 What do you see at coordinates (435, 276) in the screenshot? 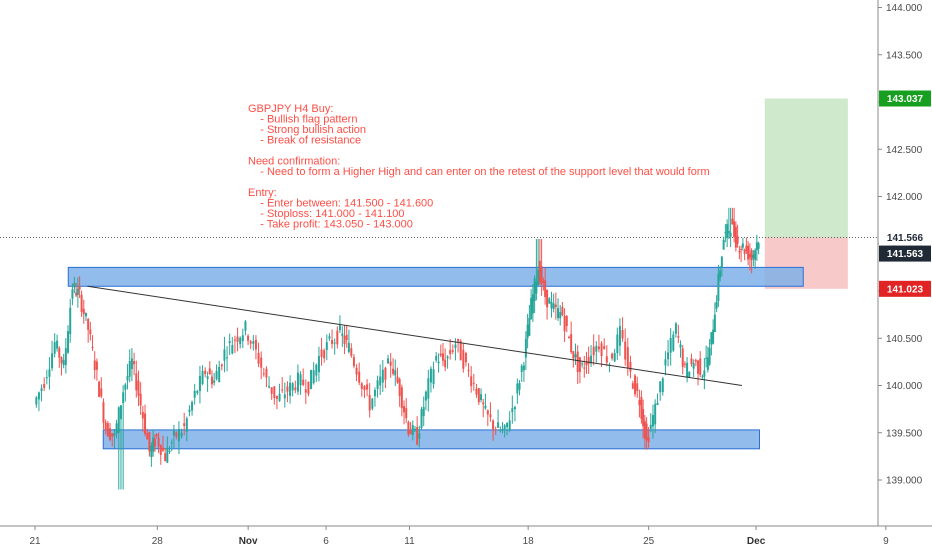
I see `resistance-zone` at bounding box center [435, 276].